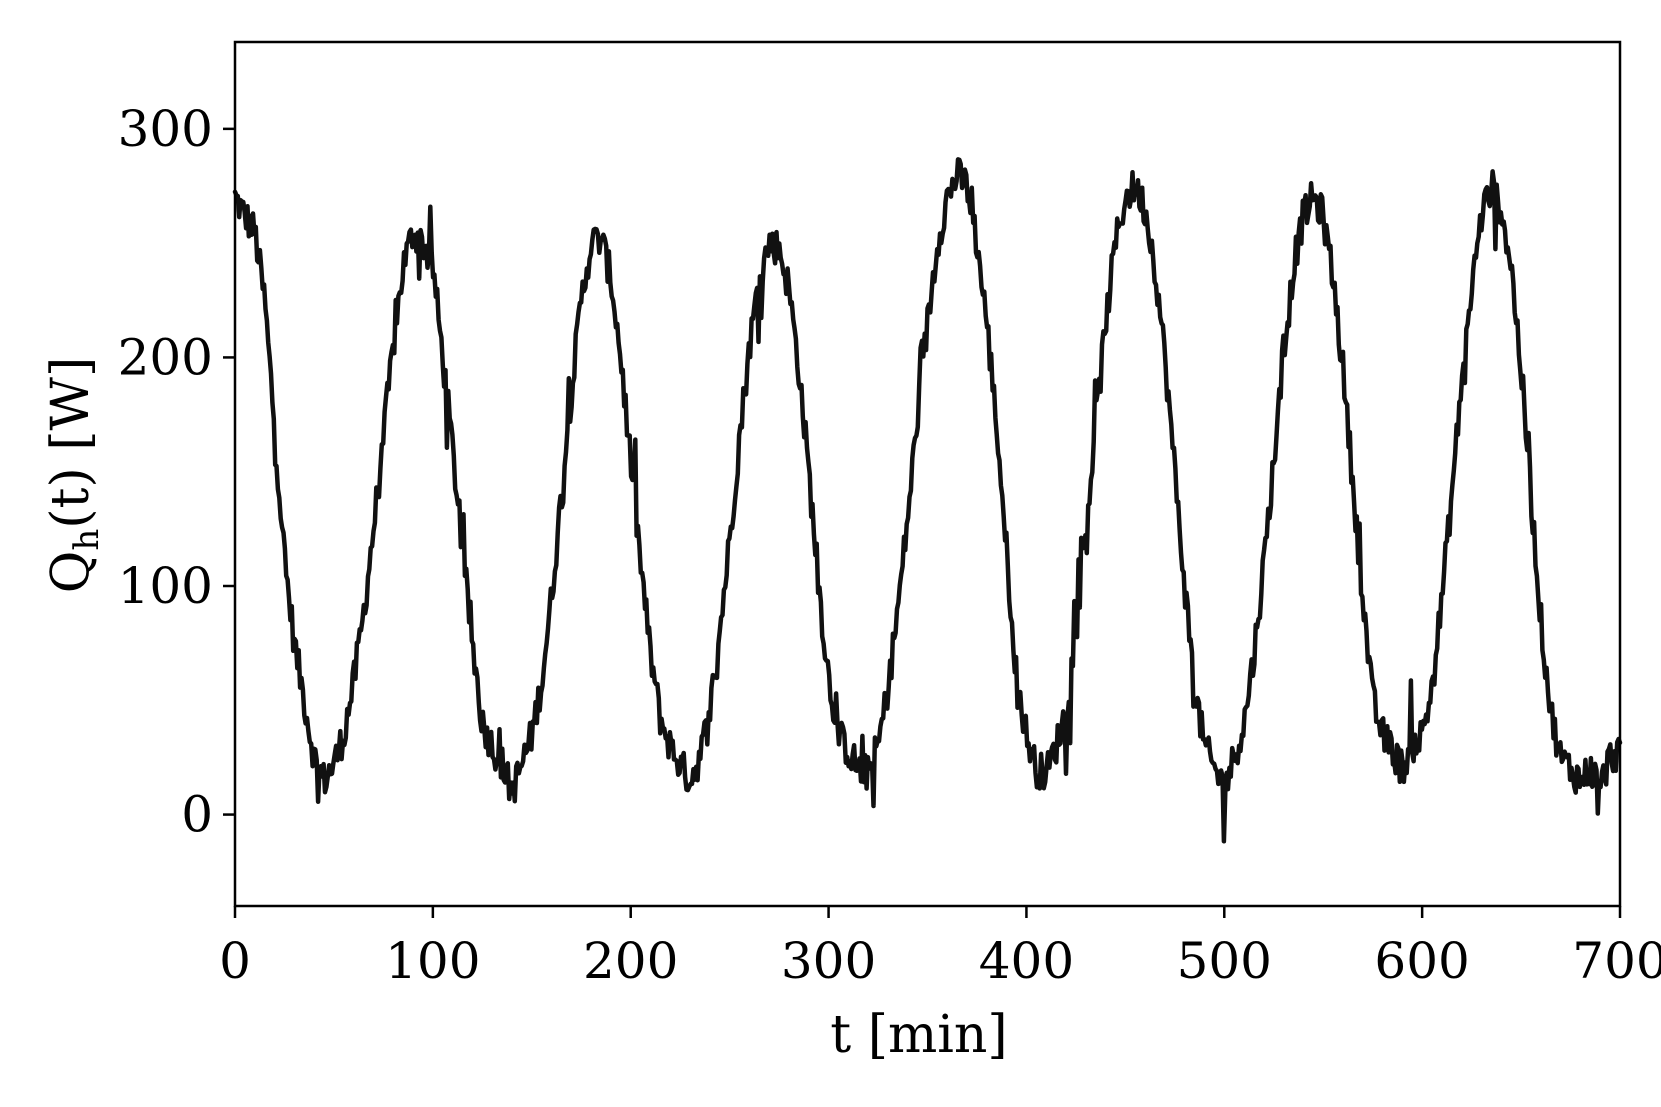 This screenshot has height=1107, width=1661. What do you see at coordinates (87, 540) in the screenshot?
I see `y-axis-label-subscript: h` at bounding box center [87, 540].